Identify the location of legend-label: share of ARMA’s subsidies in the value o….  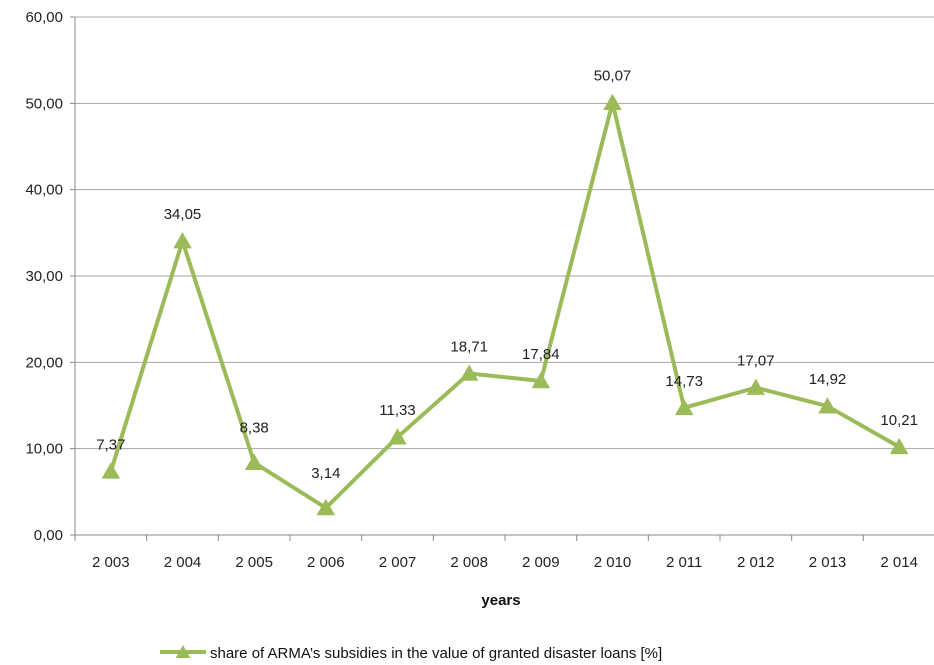
(436, 653).